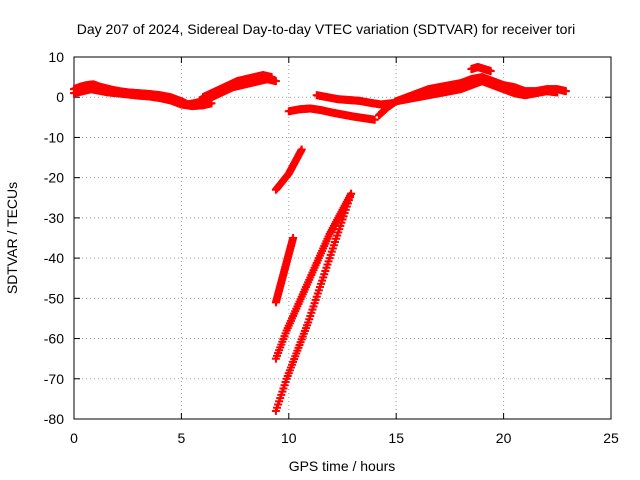 This screenshot has width=640, height=480. Describe the element at coordinates (74, 438) in the screenshot. I see `x-tick-label: 0` at that location.